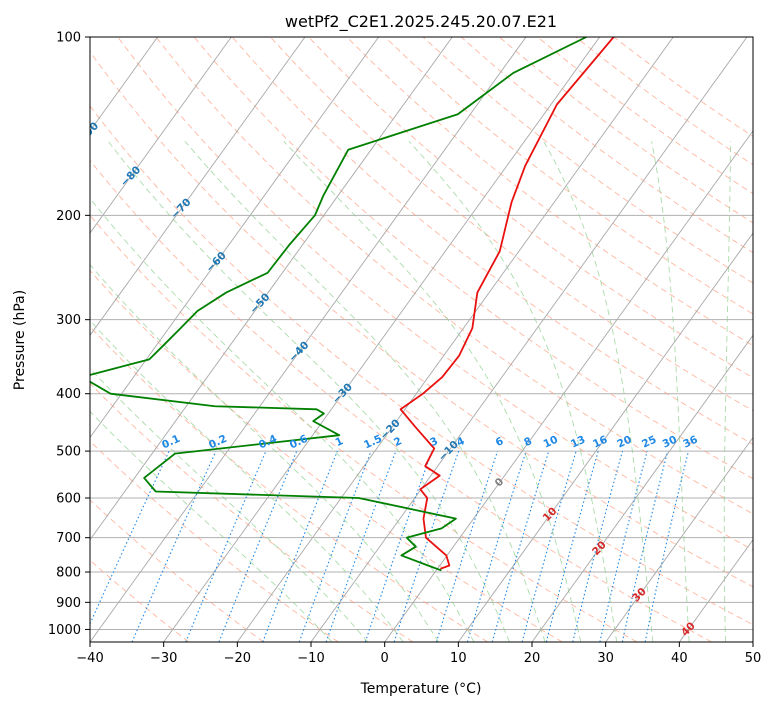 The height and width of the screenshot is (708, 775). I want to click on y-tick-label: 200, so click(68, 216).